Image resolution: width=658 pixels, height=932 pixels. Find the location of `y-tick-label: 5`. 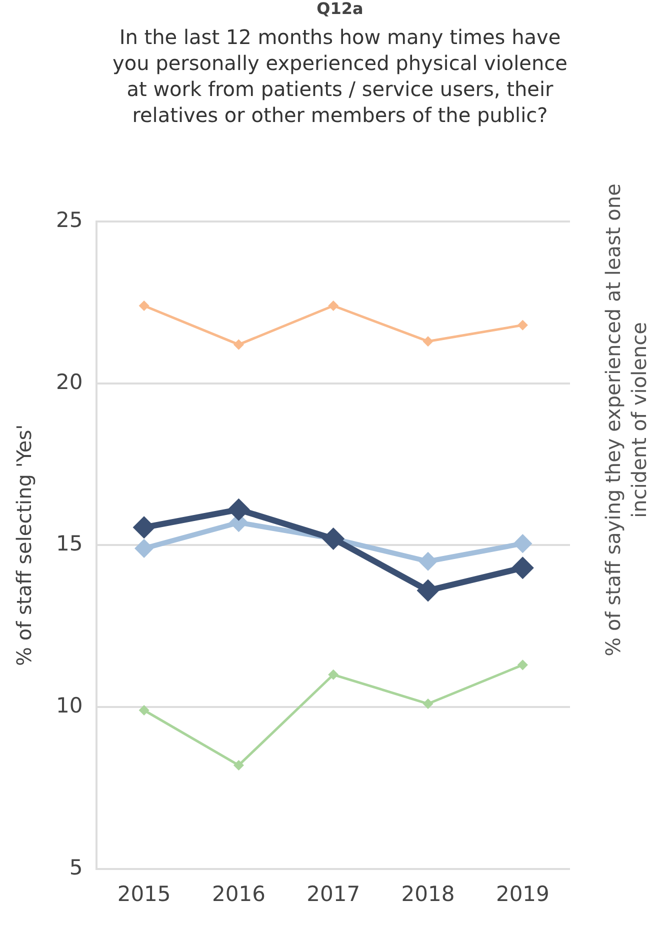

y-tick-label: 5 is located at coordinates (76, 867).